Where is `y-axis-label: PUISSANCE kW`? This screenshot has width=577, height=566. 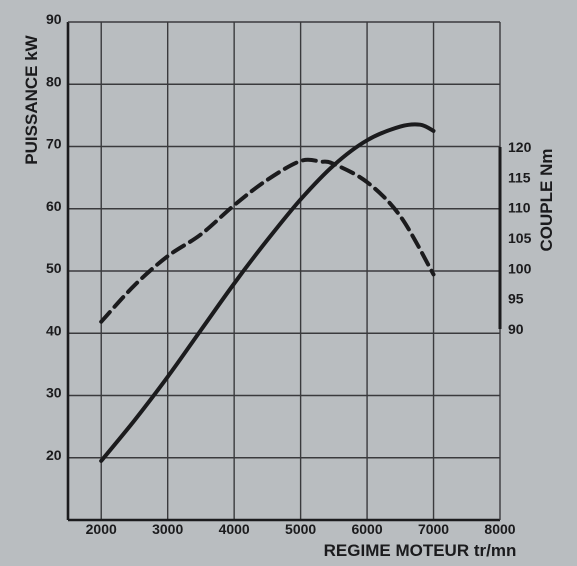
y-axis-label: PUISSANCE kW is located at coordinates (31, 99).